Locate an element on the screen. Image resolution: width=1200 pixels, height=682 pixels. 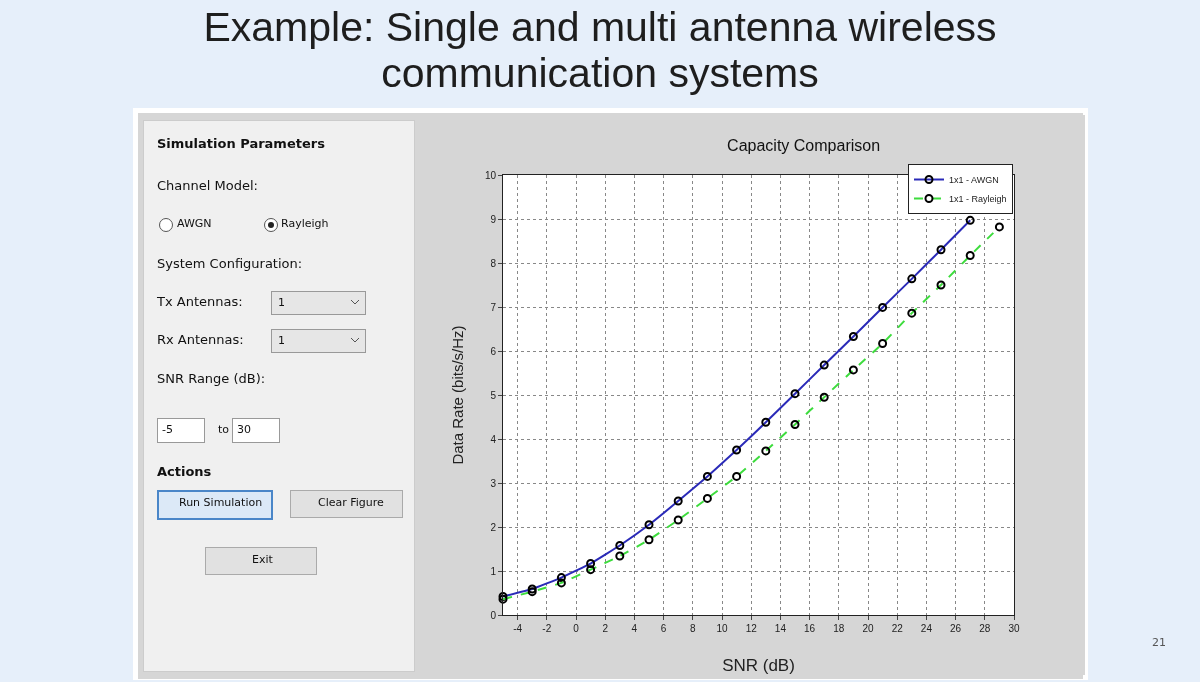
x-tick-label: 6 is located at coordinates (663, 628).